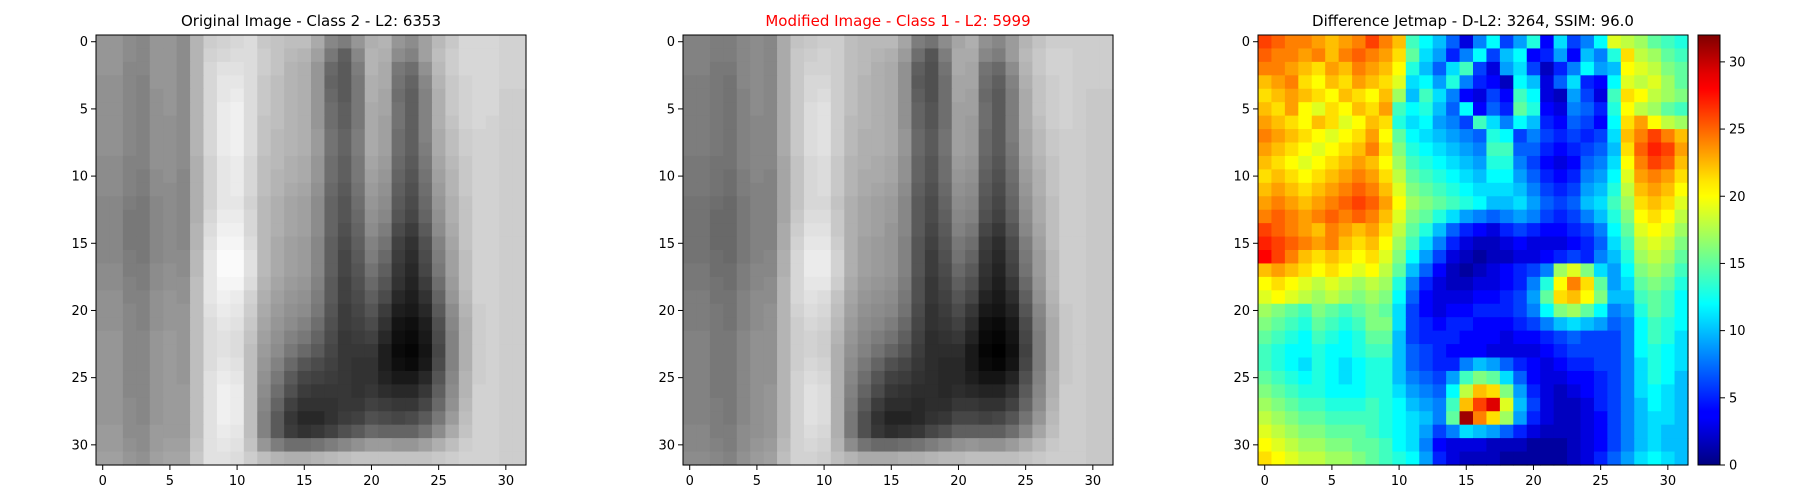 Image resolution: width=1800 pixels, height=500 pixels. What do you see at coordinates (1246, 42) in the screenshot?
I see `y-tick-label: 0` at bounding box center [1246, 42].